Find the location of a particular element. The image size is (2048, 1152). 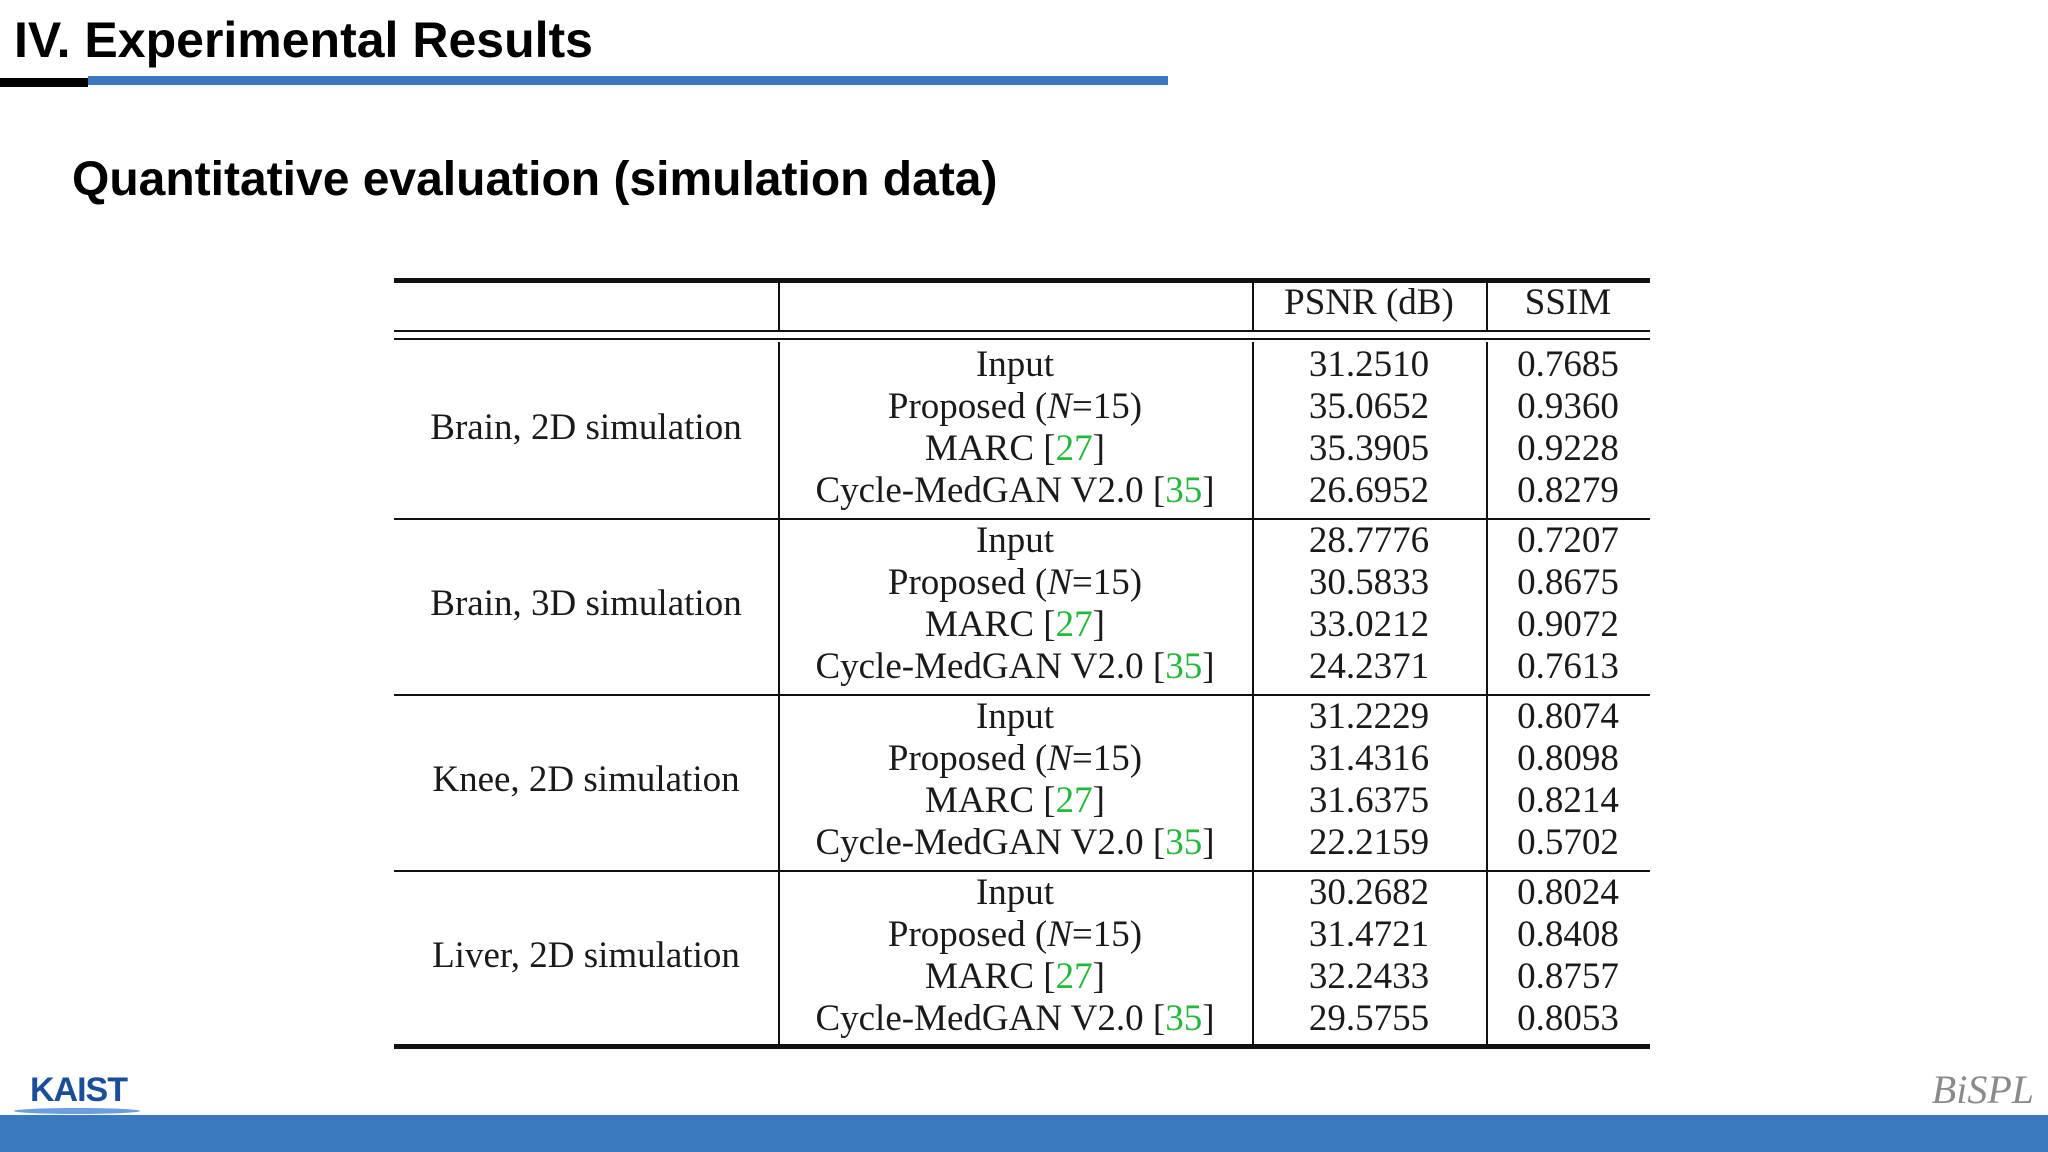

ssim-value: 0.7613 is located at coordinates (1568, 666).